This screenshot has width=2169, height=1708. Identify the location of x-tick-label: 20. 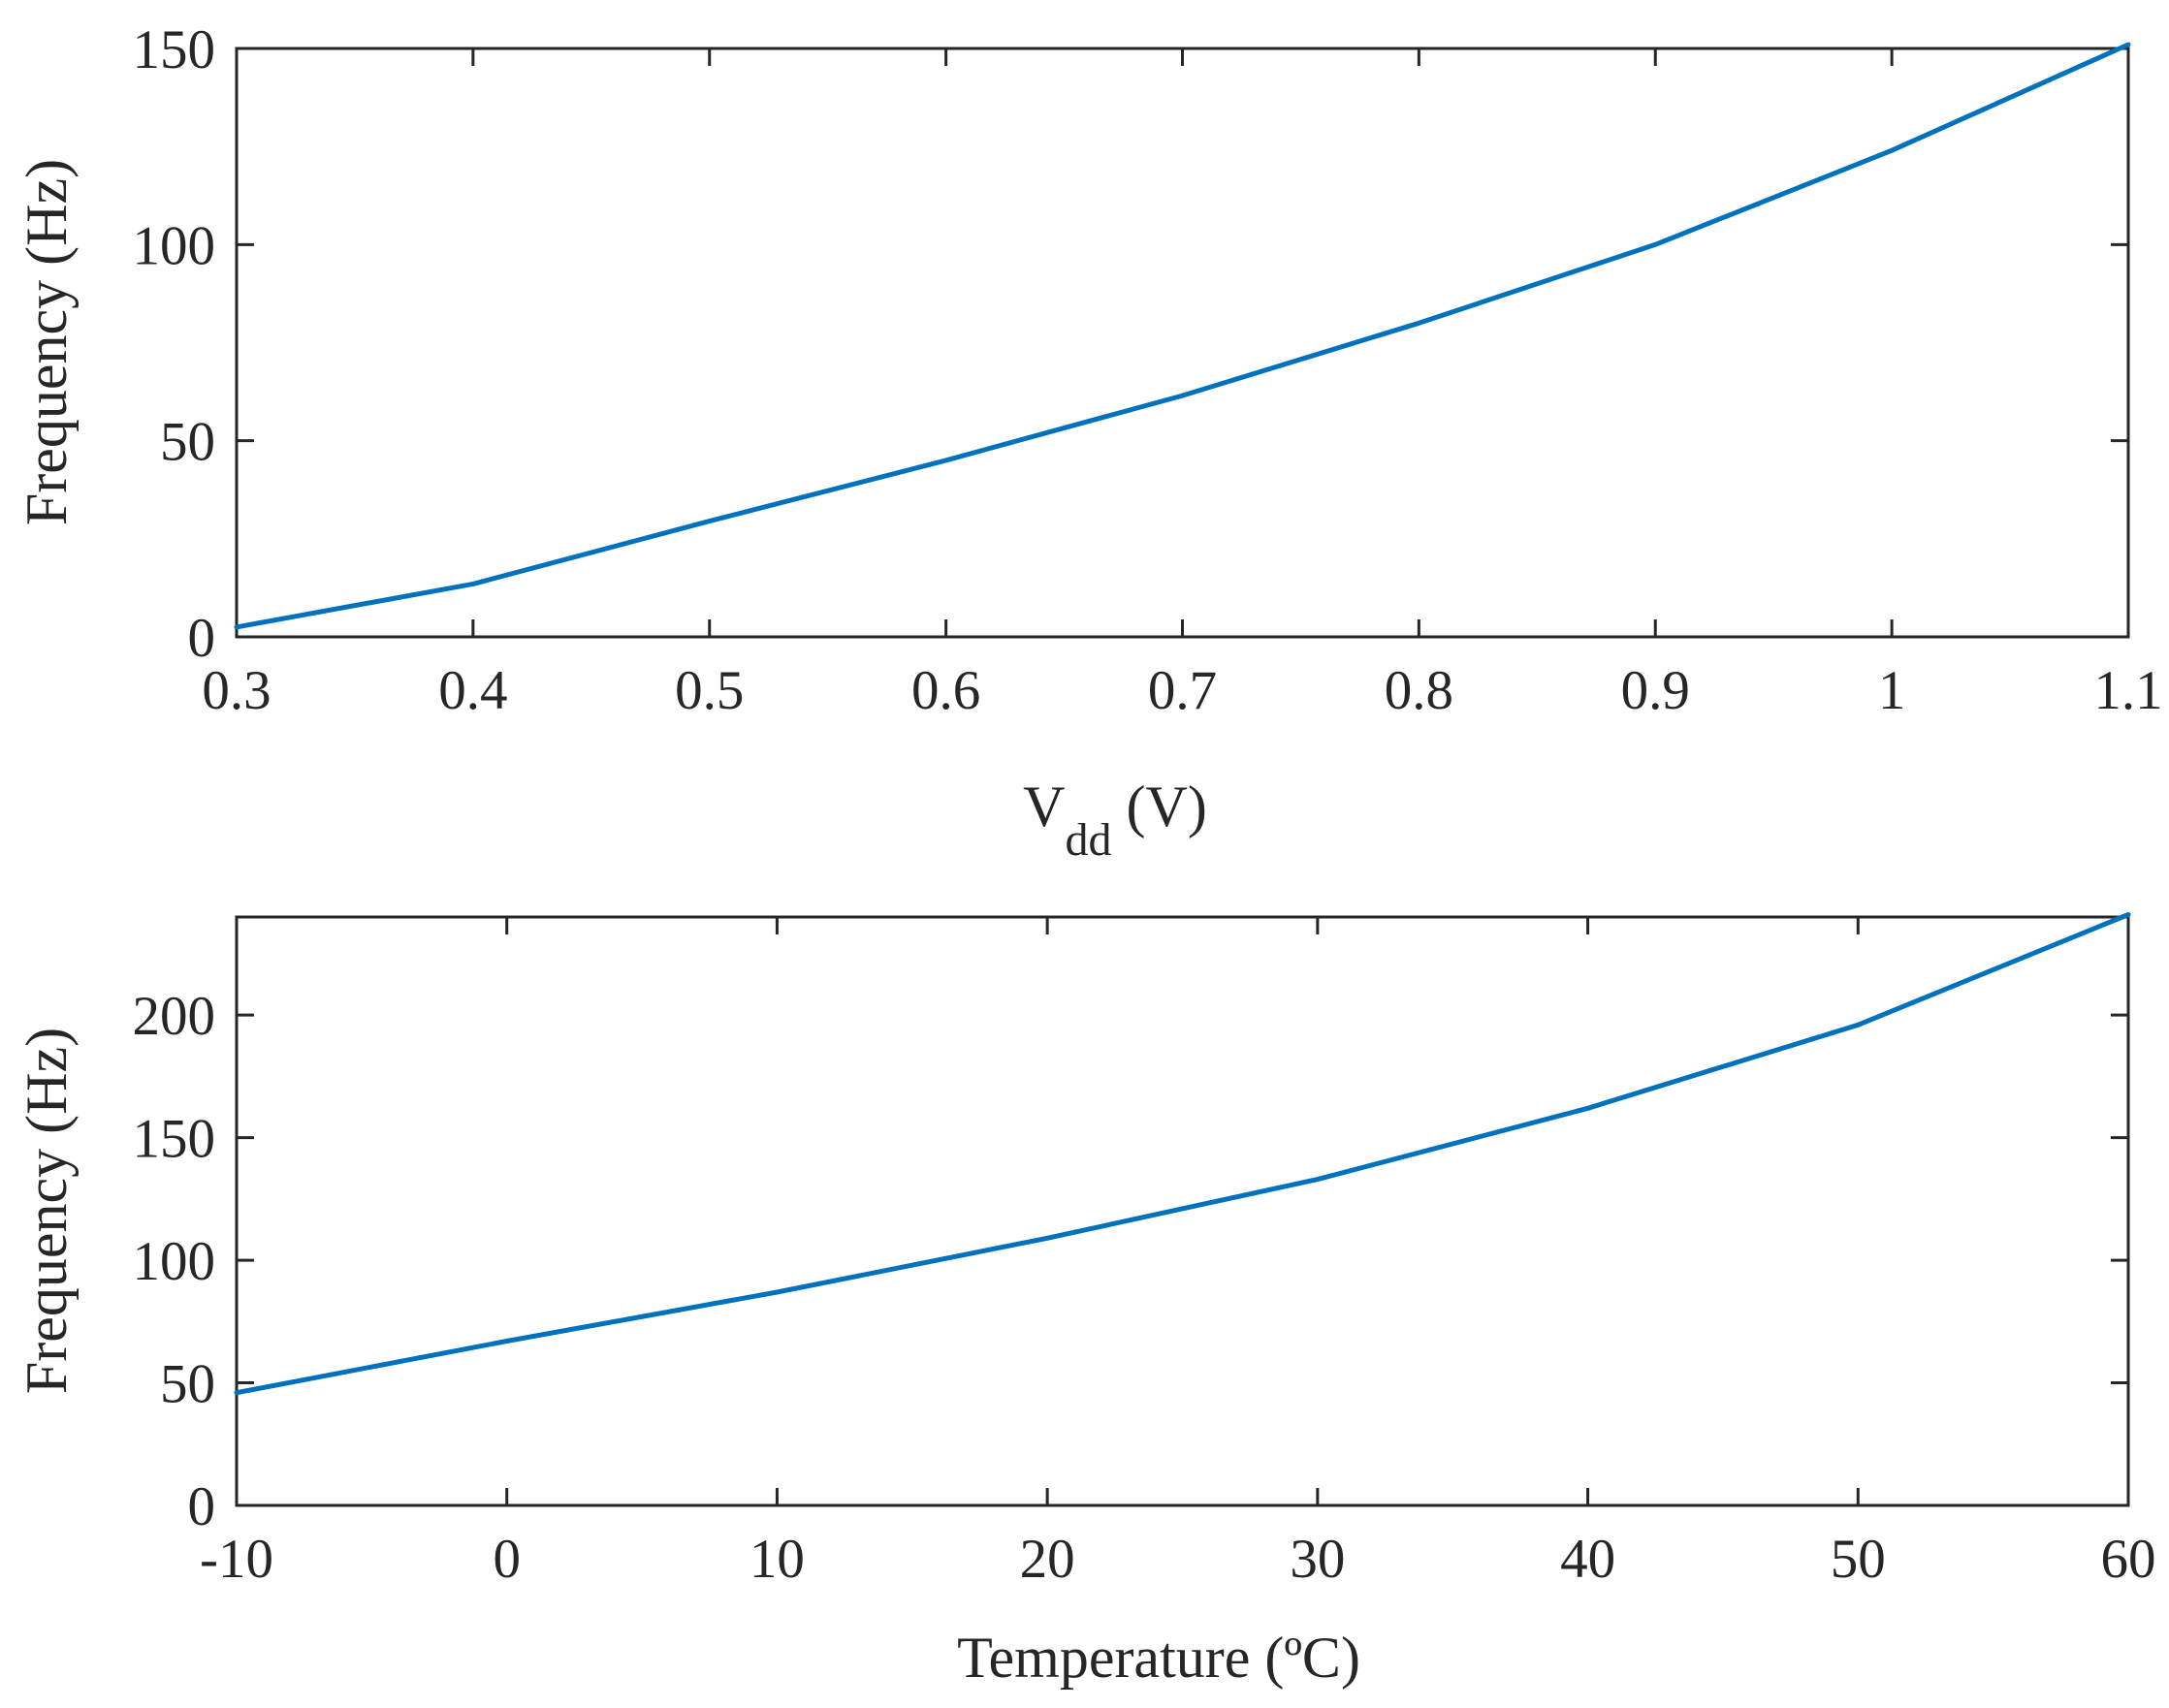
(1047, 1559).